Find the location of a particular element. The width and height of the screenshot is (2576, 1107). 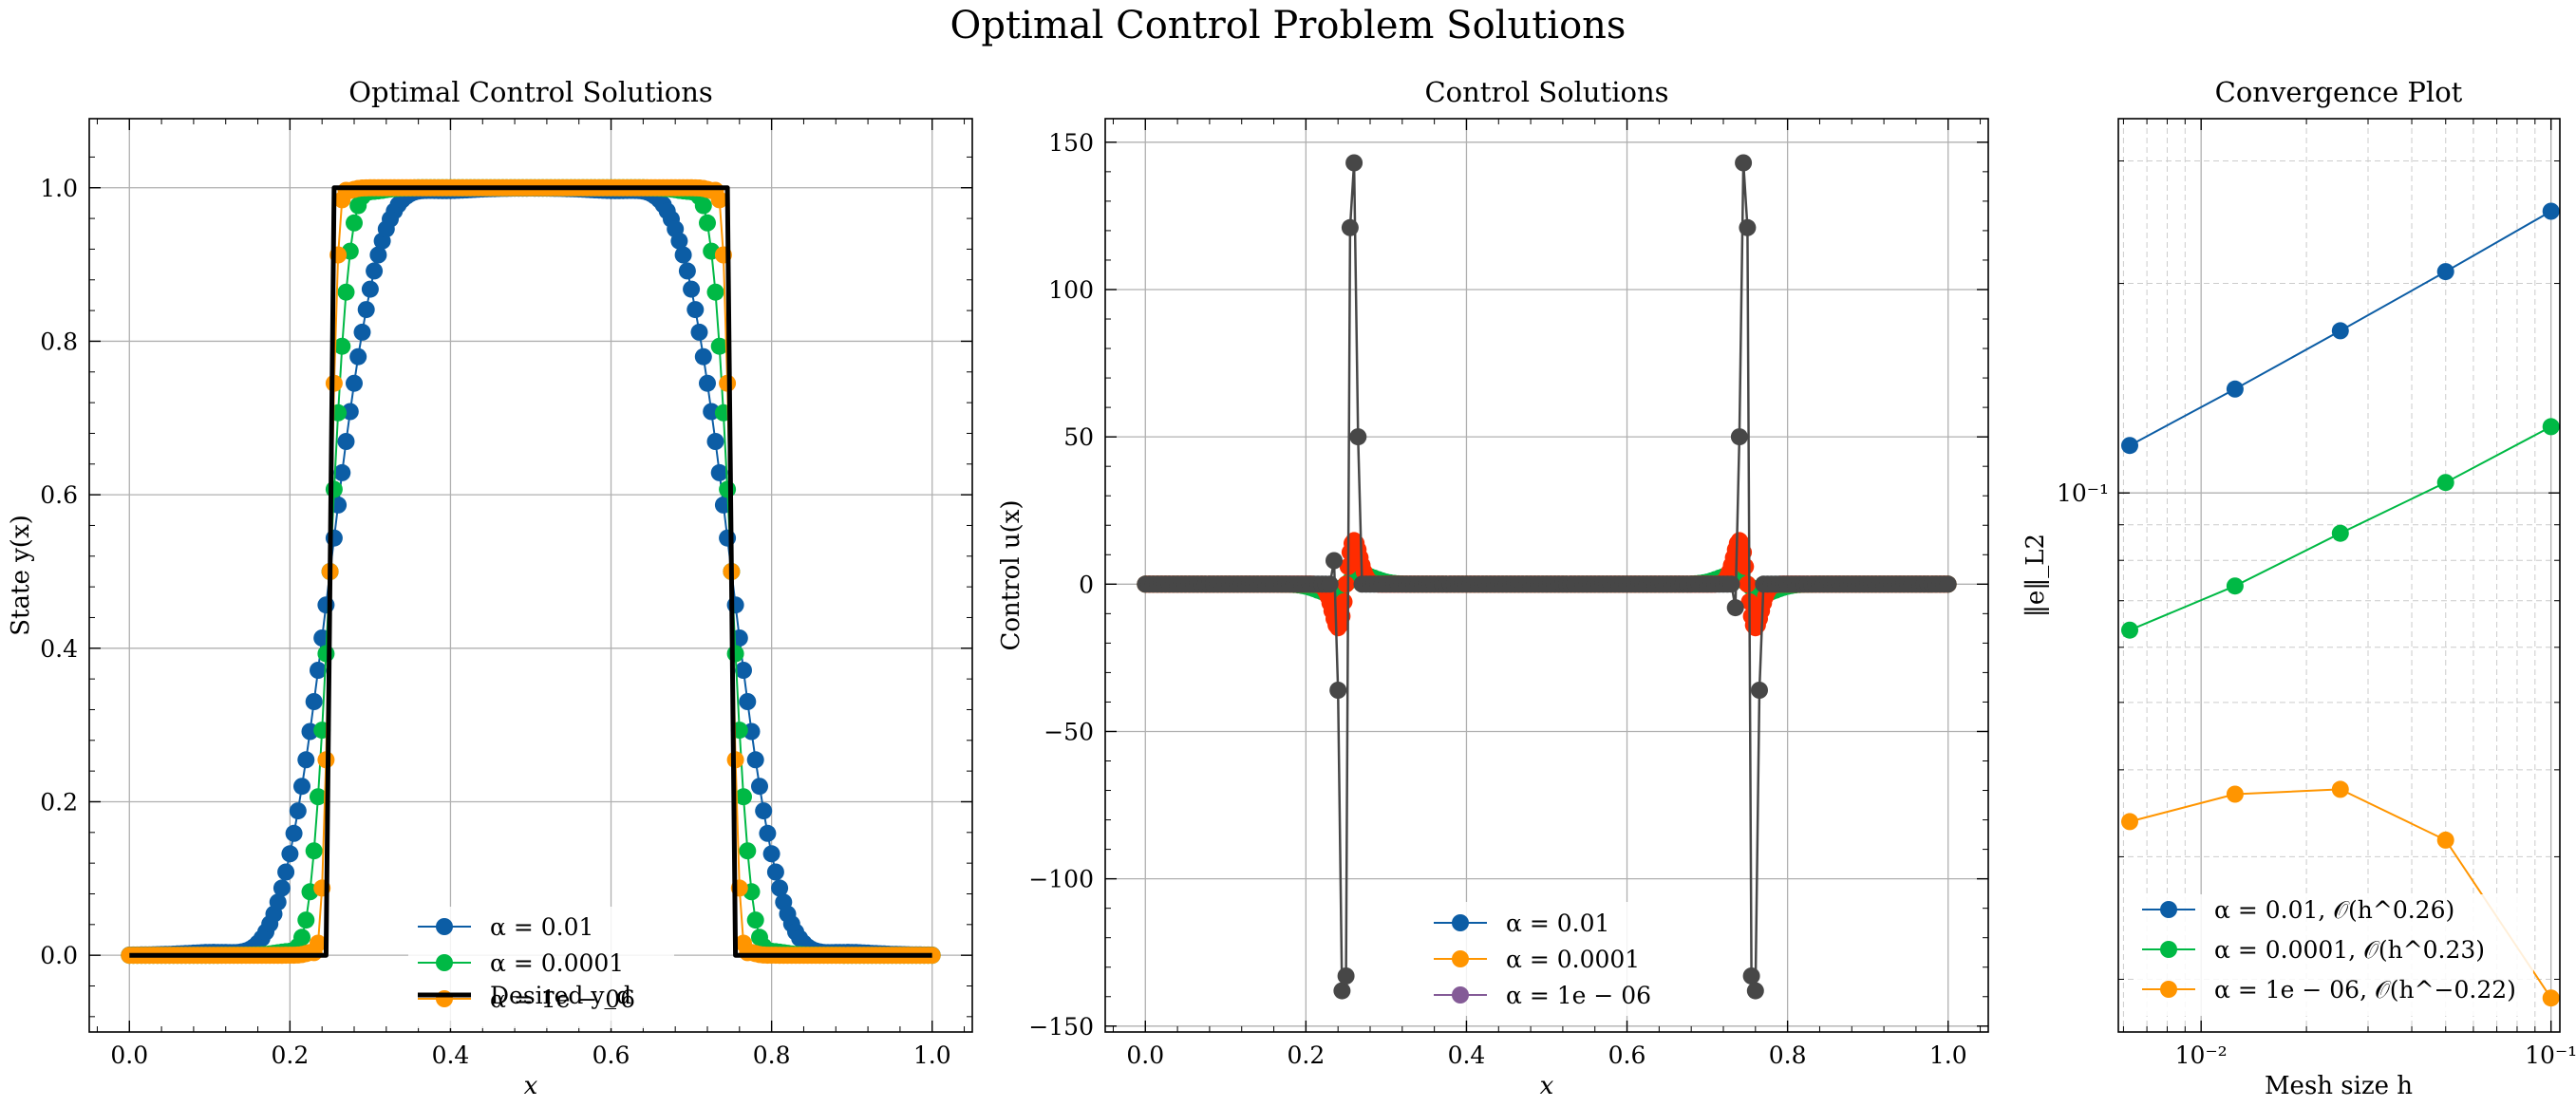

x-tick-label: 0.6 is located at coordinates (1627, 1055).